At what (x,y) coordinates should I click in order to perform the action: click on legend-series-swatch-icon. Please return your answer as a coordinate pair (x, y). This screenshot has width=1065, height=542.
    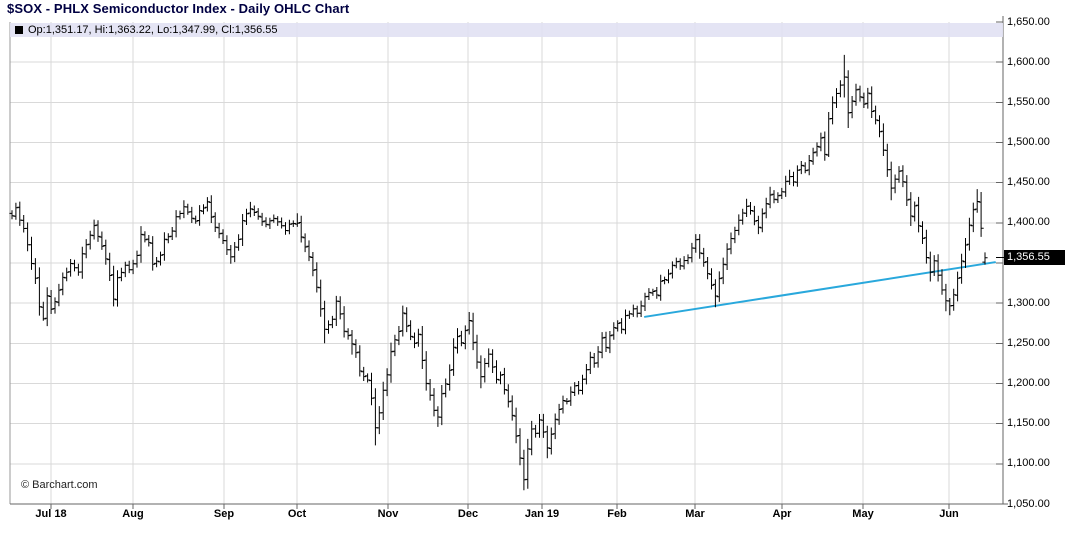
    Looking at the image, I should click on (19, 30).